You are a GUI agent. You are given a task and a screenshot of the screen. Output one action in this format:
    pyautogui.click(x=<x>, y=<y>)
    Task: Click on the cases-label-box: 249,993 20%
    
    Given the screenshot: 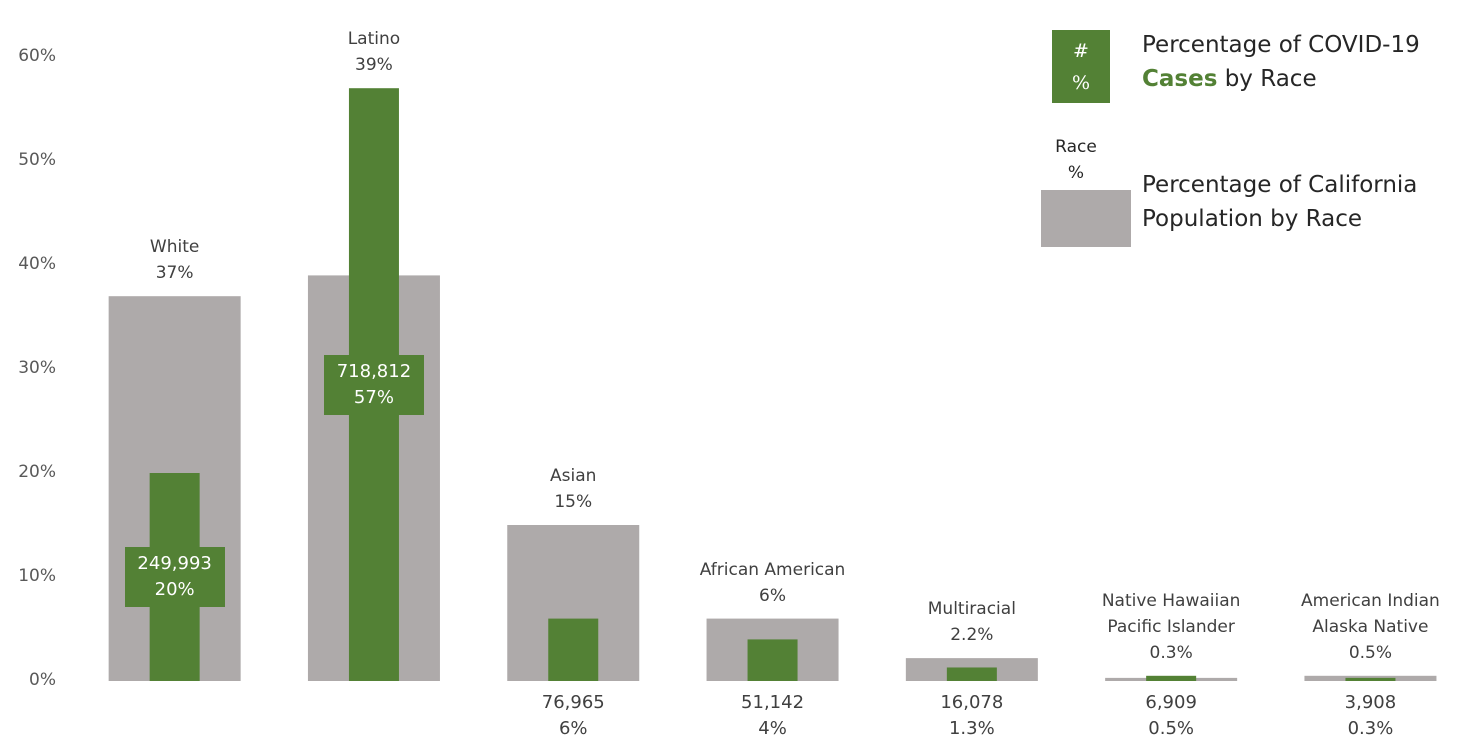 What is the action you would take?
    pyautogui.click(x=174, y=577)
    